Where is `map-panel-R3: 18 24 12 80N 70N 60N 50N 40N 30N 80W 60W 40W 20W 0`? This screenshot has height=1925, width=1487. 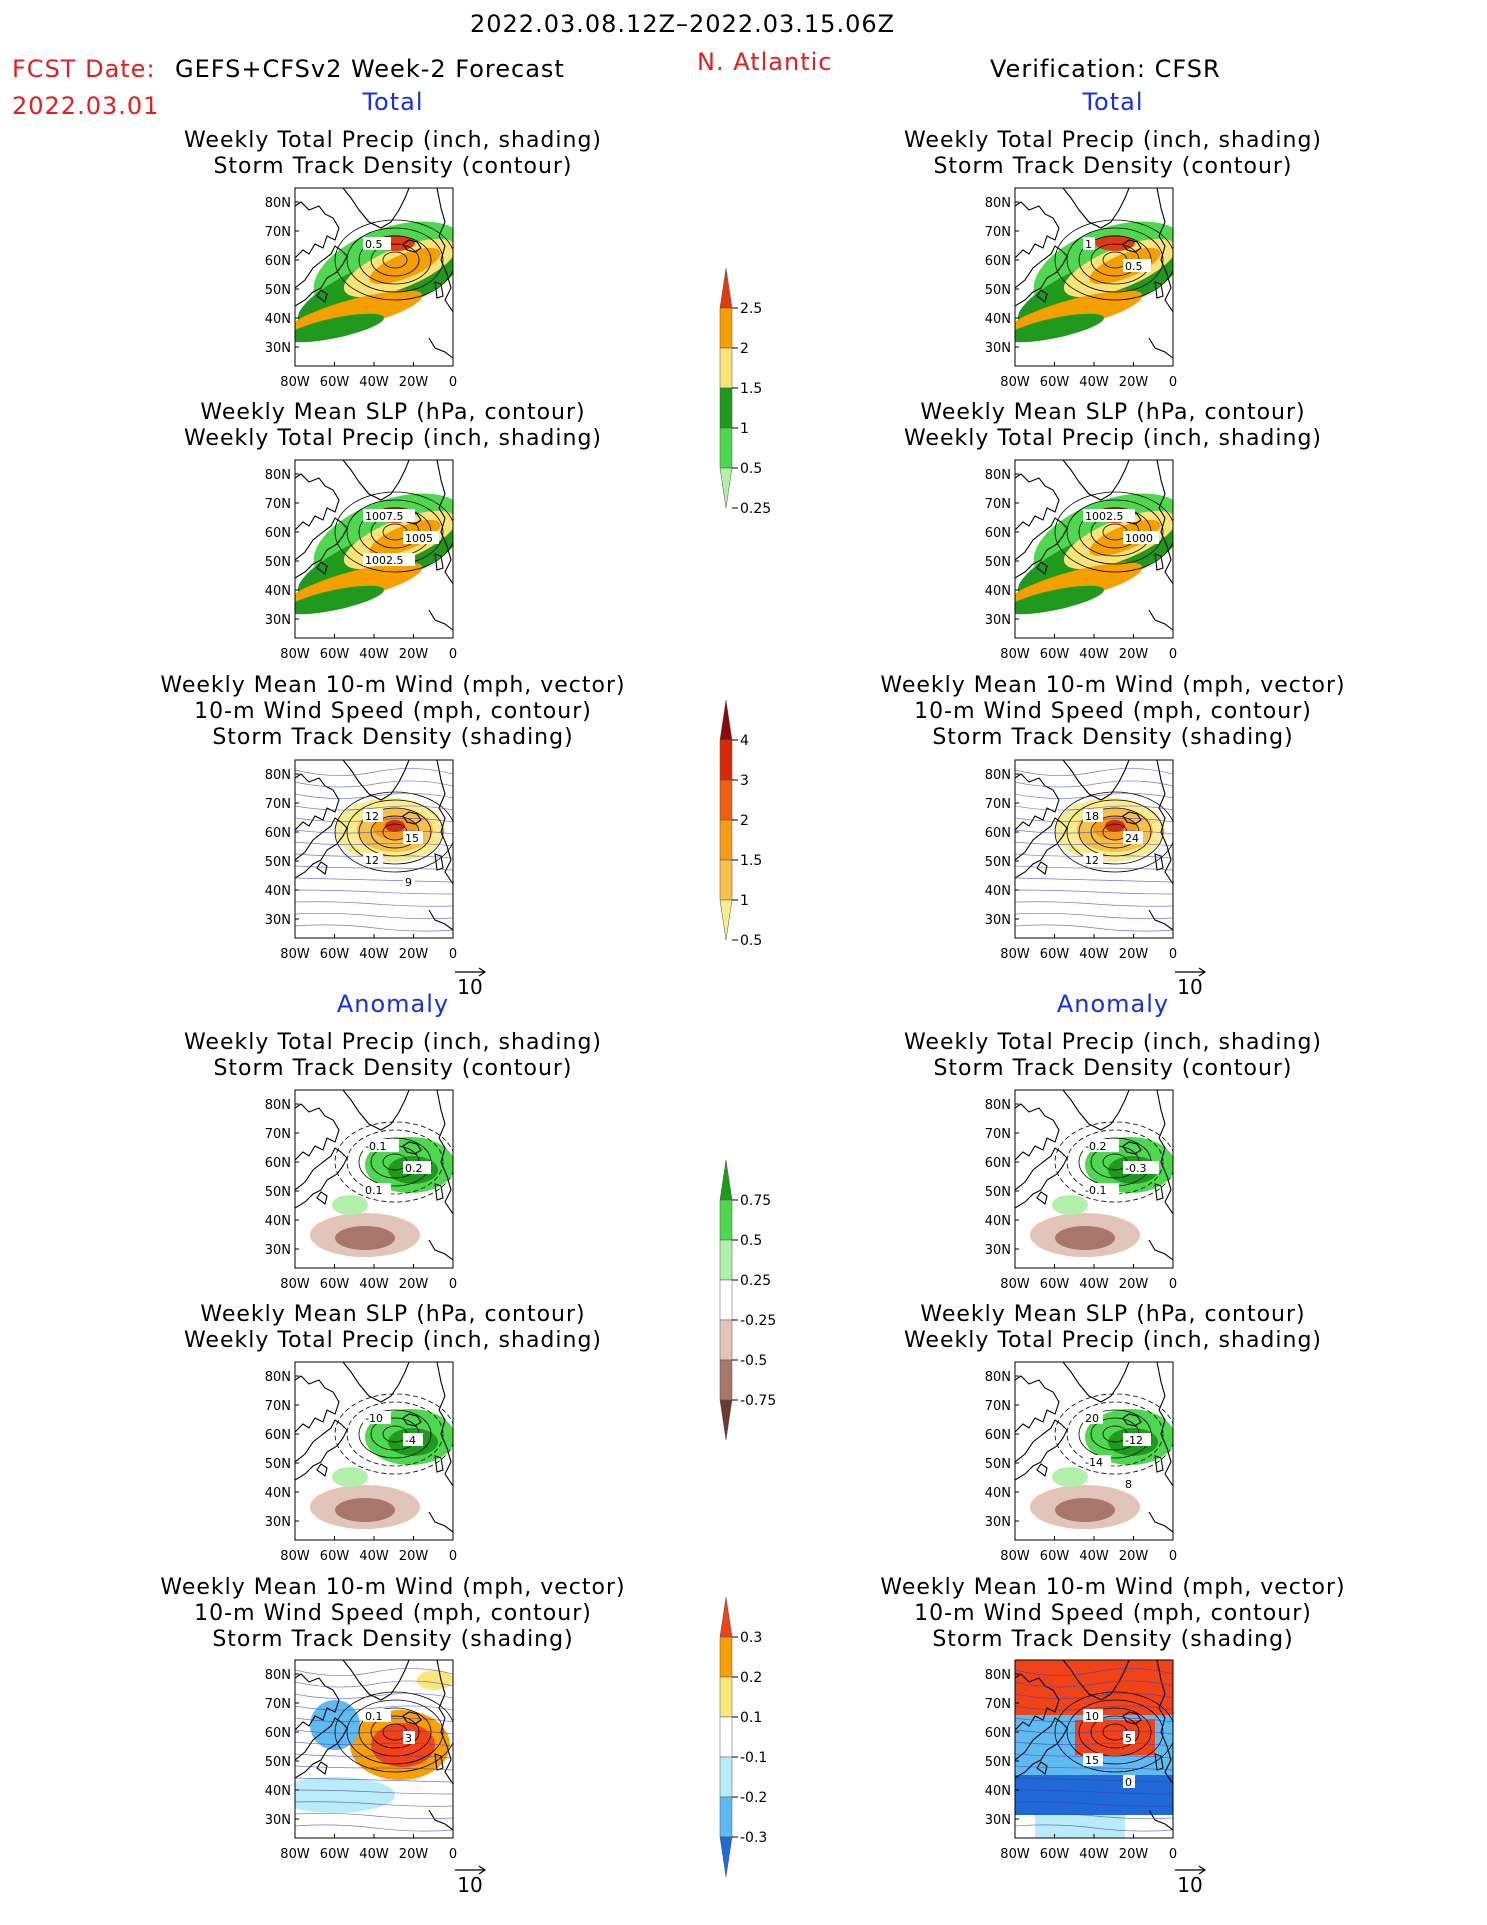 map-panel-R3: 18 24 12 80N 70N 60N 50N 40N 30N 80W 60W 40W 20W 0 is located at coordinates (1081, 860).